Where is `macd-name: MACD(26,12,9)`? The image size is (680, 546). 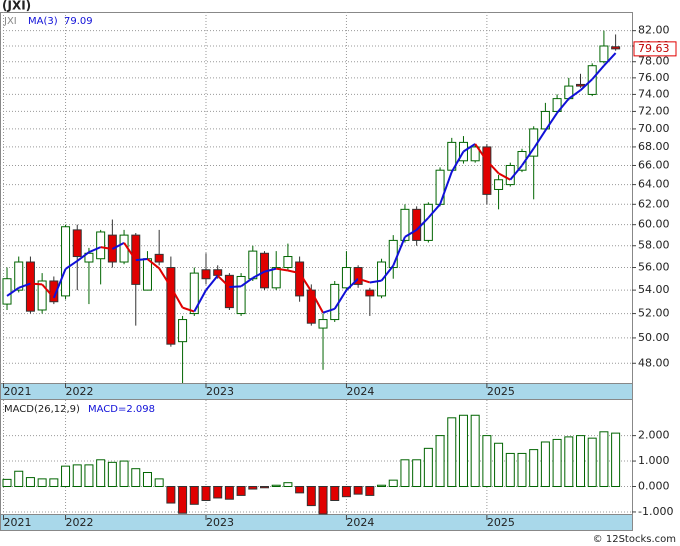
macd-name: MACD(26,12,9) is located at coordinates (42, 409).